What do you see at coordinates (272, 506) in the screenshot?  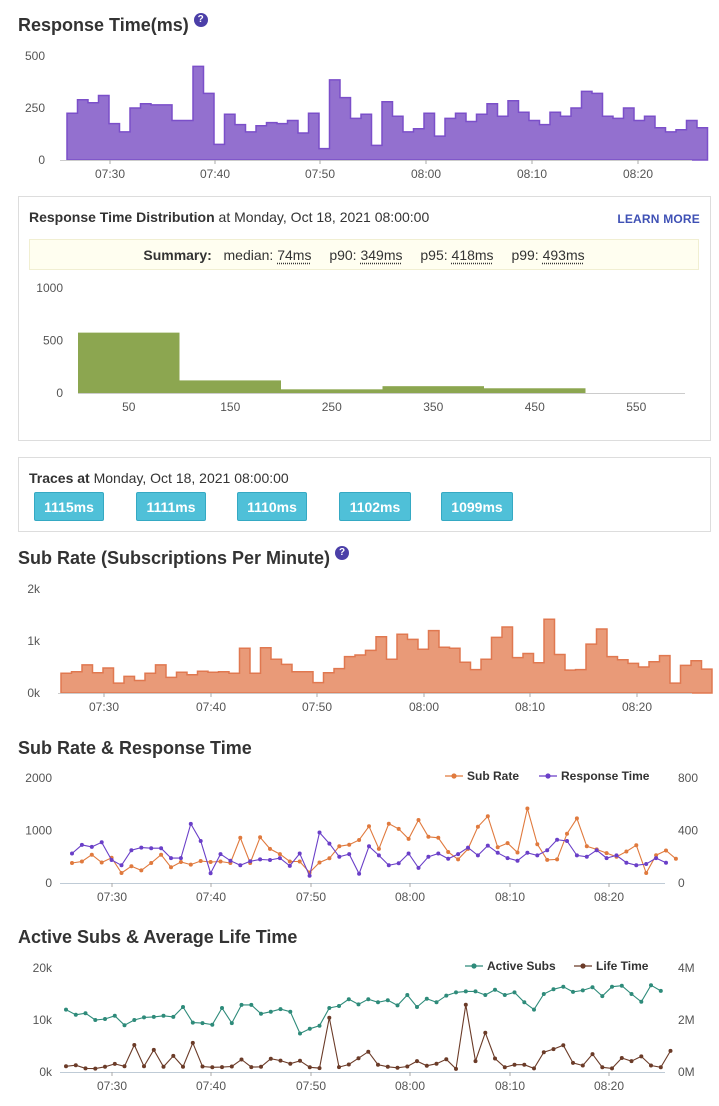 I see `trace-button: 1110ms` at bounding box center [272, 506].